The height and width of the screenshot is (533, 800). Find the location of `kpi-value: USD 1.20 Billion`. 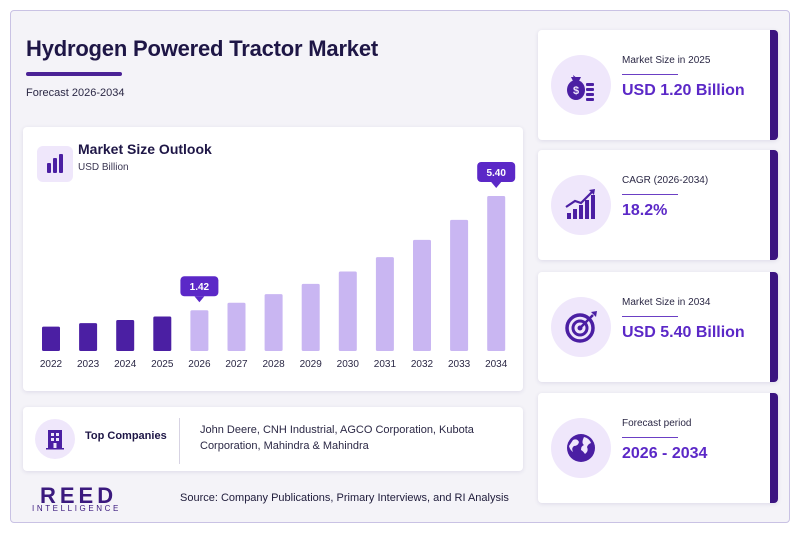

kpi-value: USD 1.20 Billion is located at coordinates (683, 90).